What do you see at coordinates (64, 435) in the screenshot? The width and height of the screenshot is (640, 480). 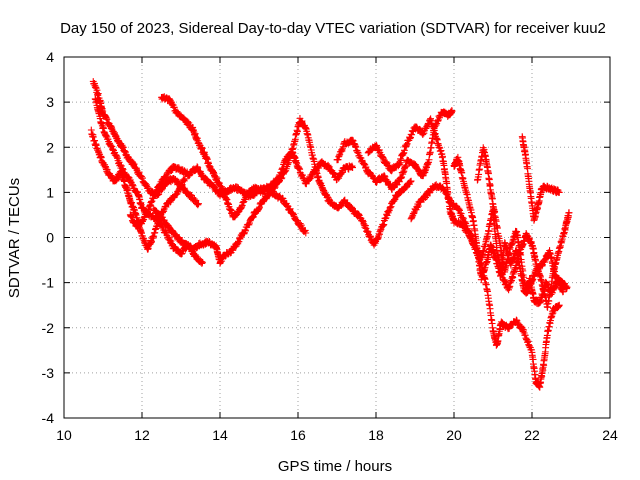 I see `x-tick-label: 10` at bounding box center [64, 435].